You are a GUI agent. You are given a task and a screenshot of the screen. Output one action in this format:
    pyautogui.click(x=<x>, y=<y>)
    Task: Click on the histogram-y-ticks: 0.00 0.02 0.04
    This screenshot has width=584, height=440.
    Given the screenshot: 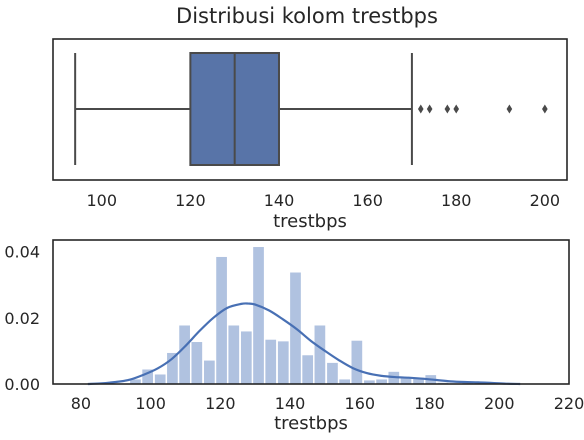 What is the action you would take?
    pyautogui.click(x=22, y=318)
    